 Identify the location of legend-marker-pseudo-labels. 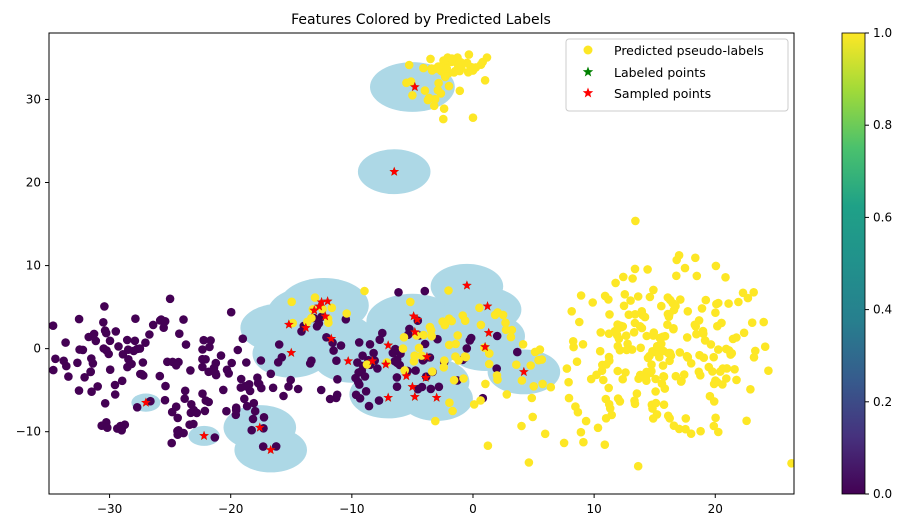
(588, 50).